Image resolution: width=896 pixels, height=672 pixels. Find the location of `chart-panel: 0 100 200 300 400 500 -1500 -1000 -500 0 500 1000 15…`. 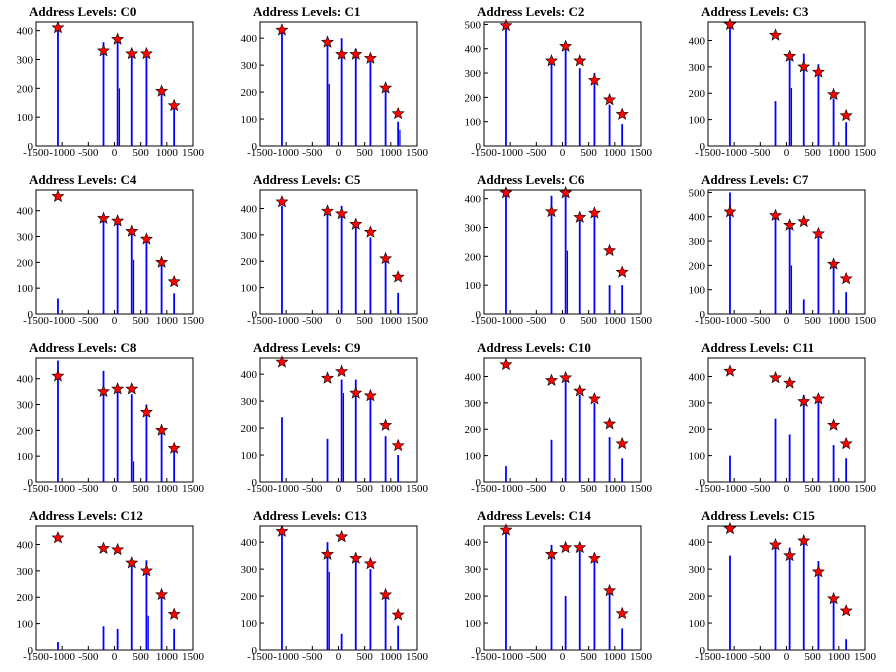

chart-panel: 0 100 200 300 400 500 -1500 -1000 -500 0 500 1000 15… is located at coordinates (560, 84).